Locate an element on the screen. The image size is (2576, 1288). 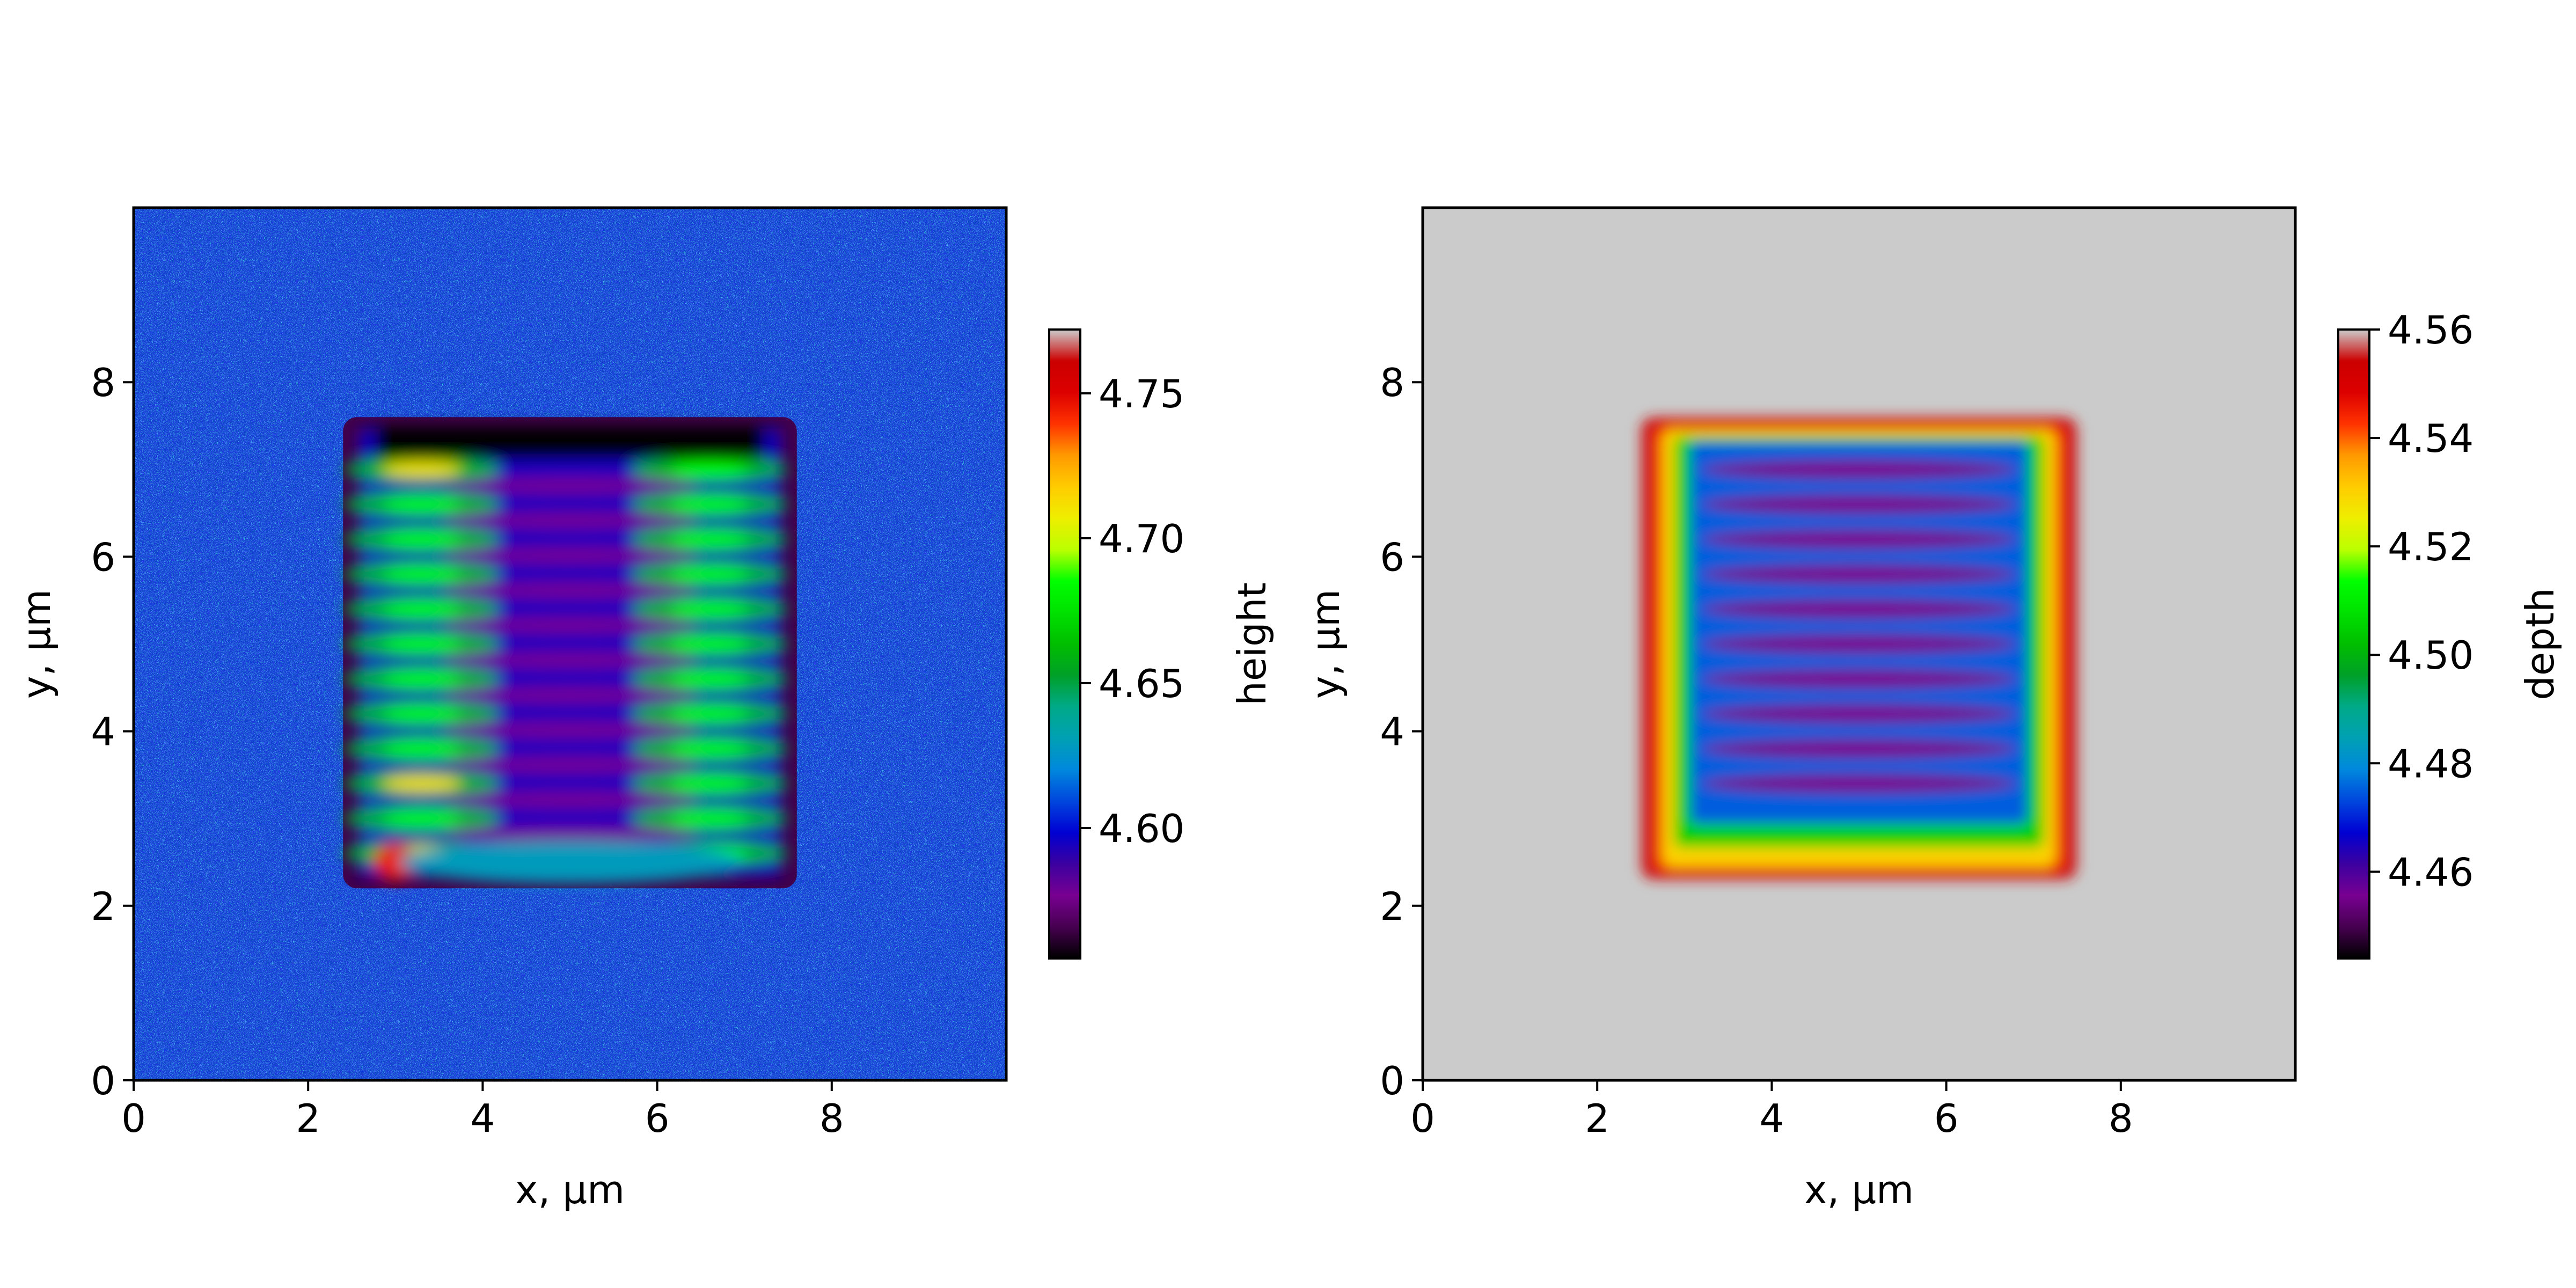
depth-map-x-tick-label: 6 is located at coordinates (1946, 1118).